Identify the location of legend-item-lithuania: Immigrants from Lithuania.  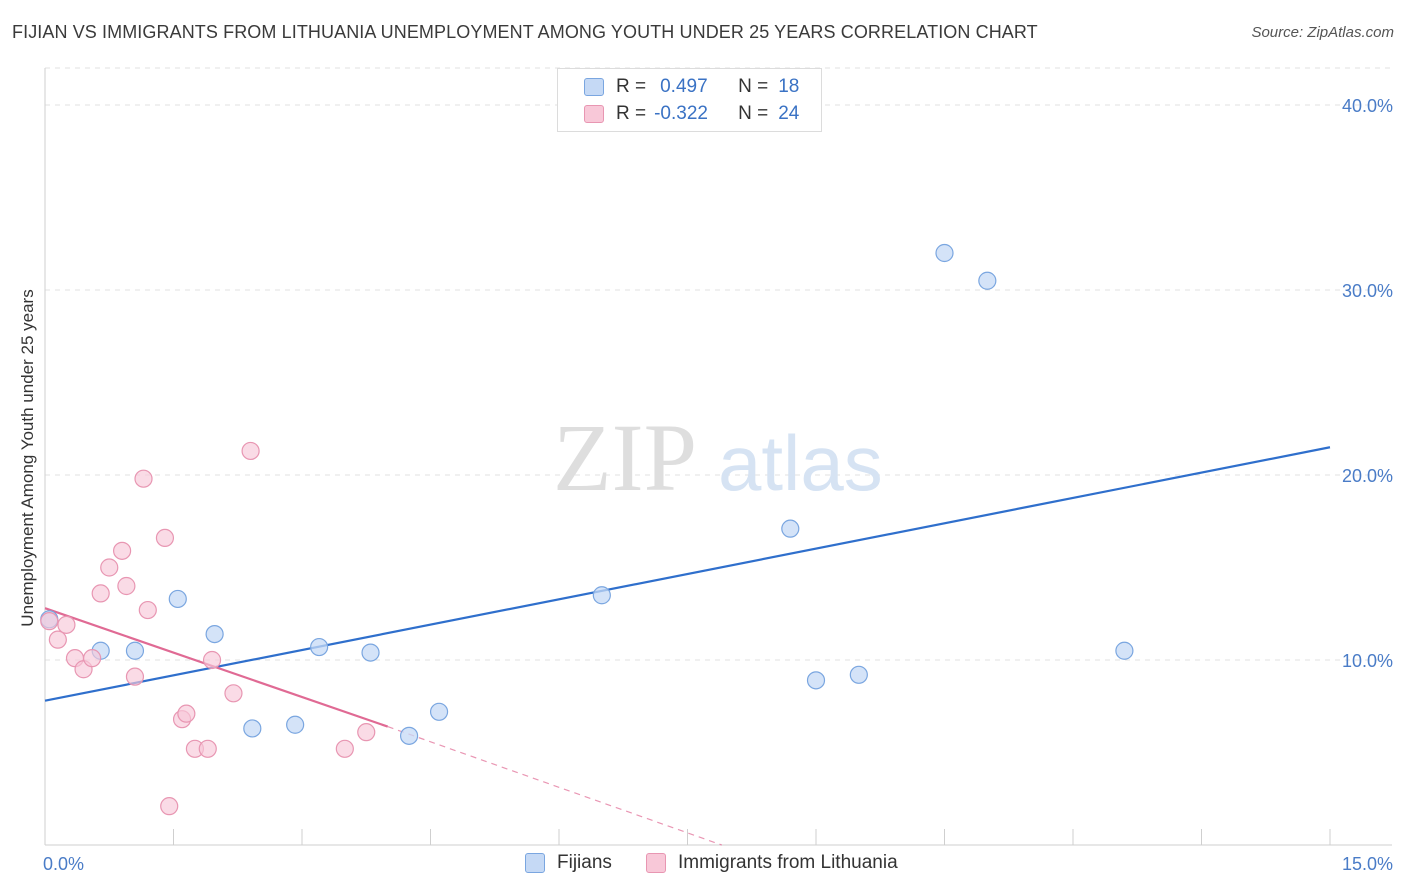
(772, 863).